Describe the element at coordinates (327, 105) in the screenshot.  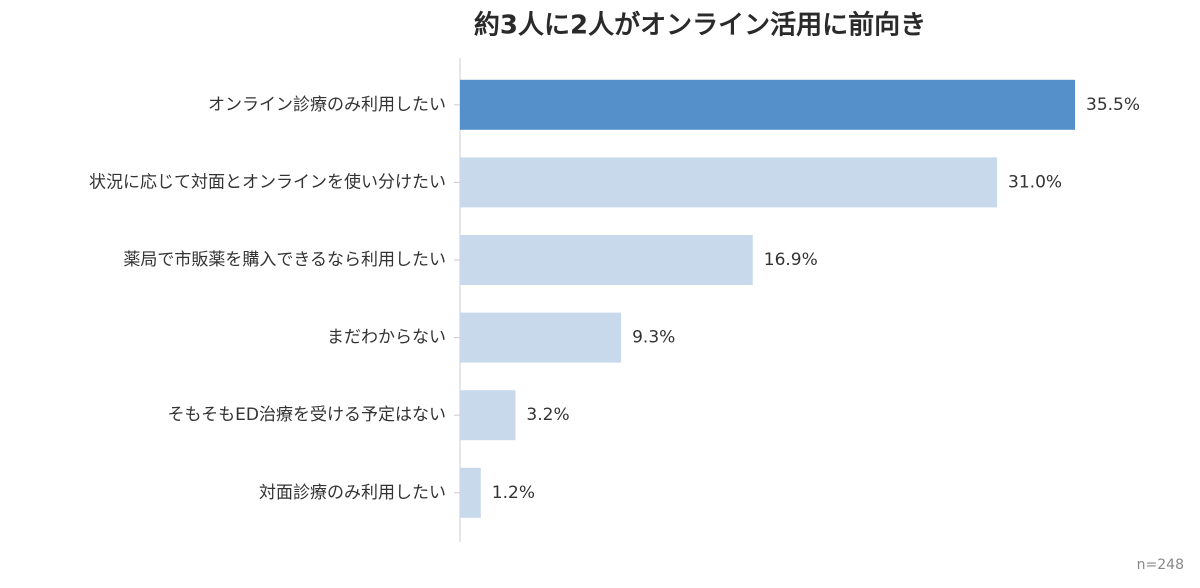
I see `category-label: オンライン診療のみ利用したい` at that location.